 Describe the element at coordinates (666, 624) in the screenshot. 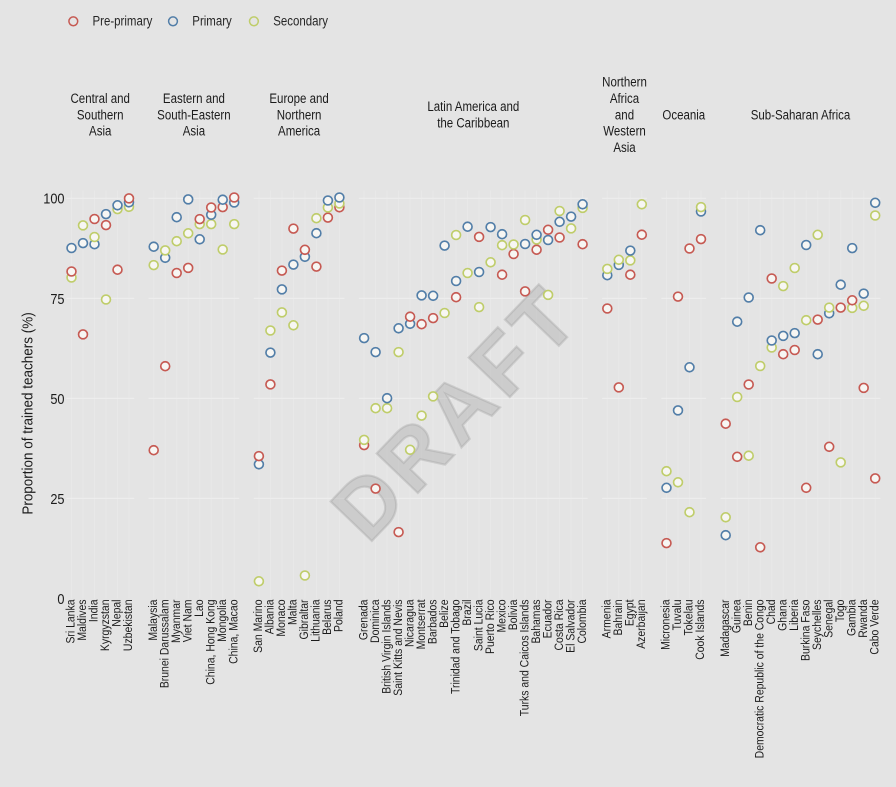

I see `svg-text: Micronesia` at that location.